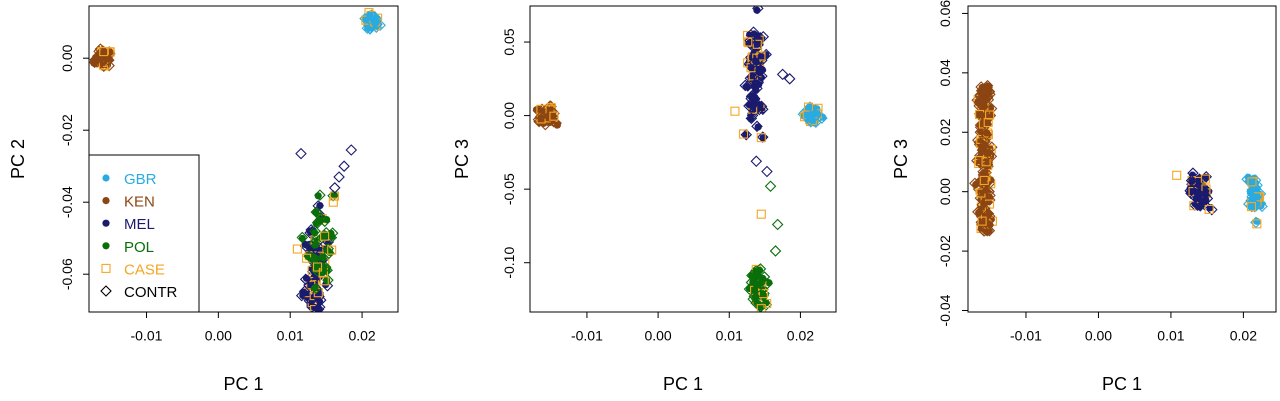 The width and height of the screenshot is (1280, 401). What do you see at coordinates (1253, 198) in the screenshot?
I see `point-gbr` at bounding box center [1253, 198].